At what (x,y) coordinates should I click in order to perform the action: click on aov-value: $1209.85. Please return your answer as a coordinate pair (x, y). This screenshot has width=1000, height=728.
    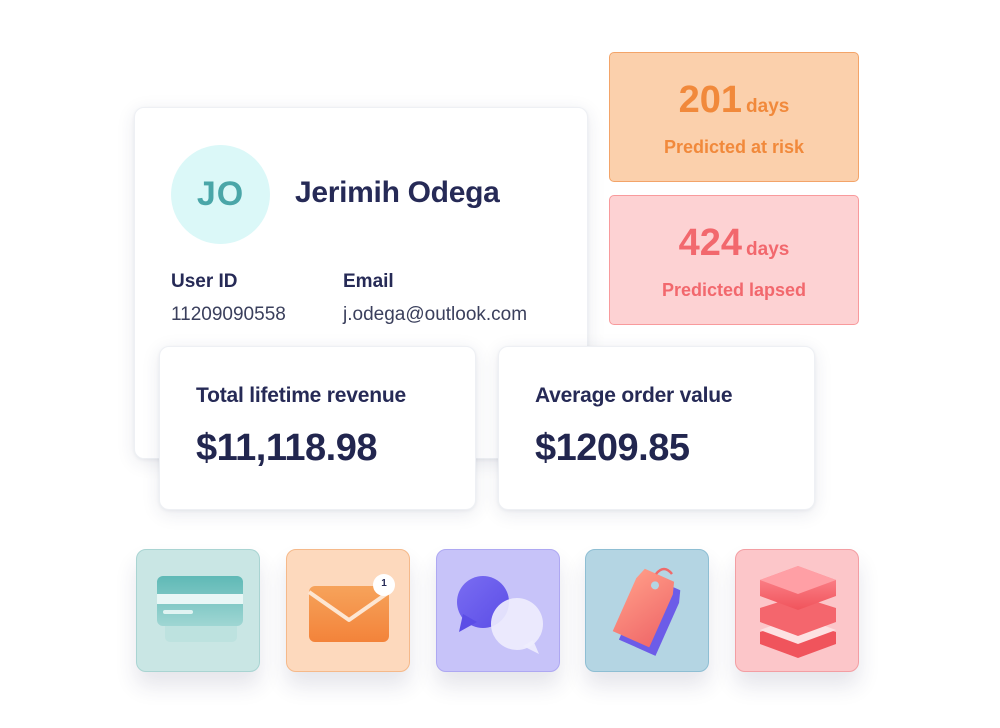
    Looking at the image, I should click on (612, 448).